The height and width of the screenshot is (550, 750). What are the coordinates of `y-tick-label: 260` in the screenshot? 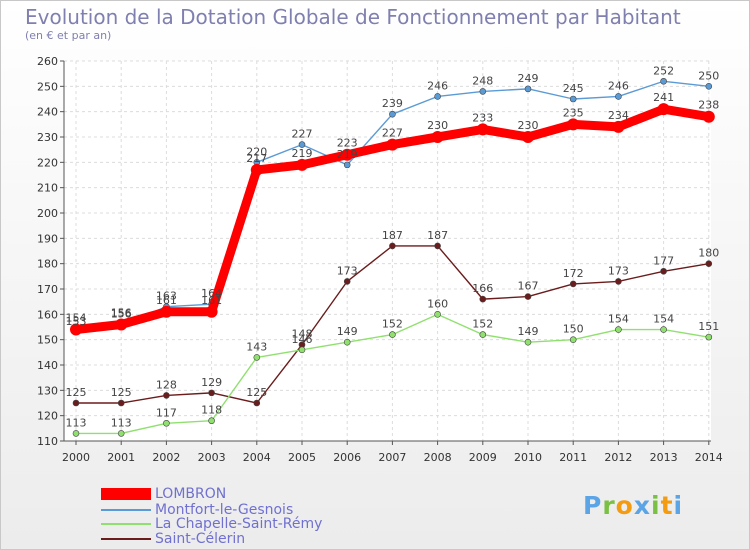 It's located at (47, 61).